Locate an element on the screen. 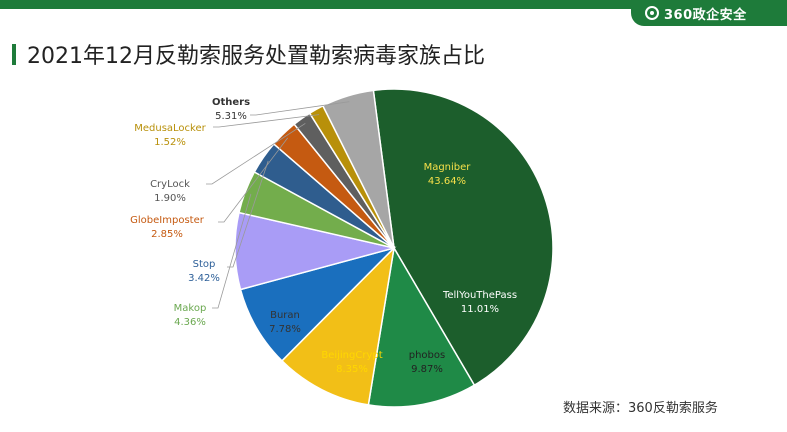 This screenshot has width=787, height=432. leader-line-globeimposter is located at coordinates (253, 180).